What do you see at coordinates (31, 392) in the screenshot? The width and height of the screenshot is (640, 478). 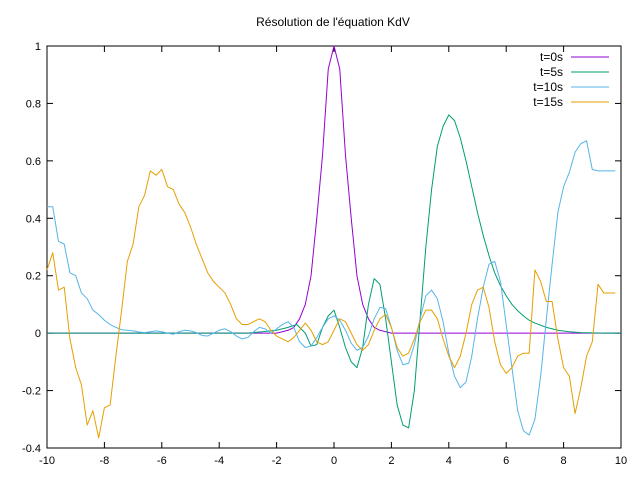 I see `y-tick-label: -0.2` at bounding box center [31, 392].